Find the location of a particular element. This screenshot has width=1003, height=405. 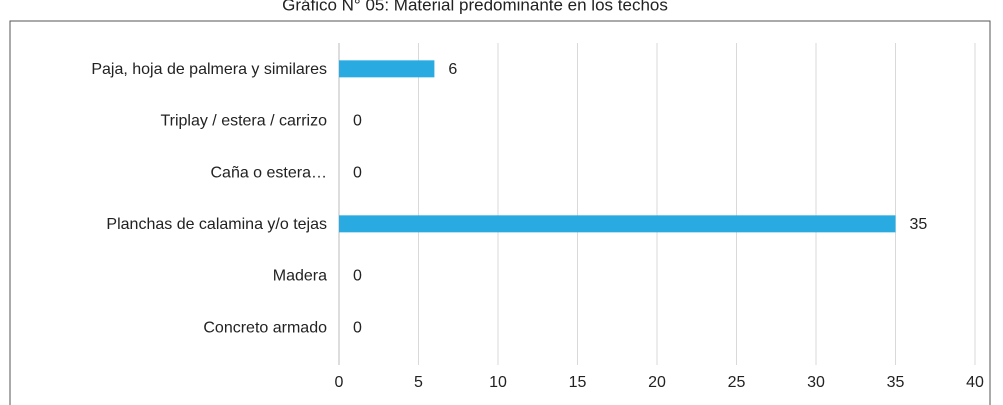

x-tick-label: 40 is located at coordinates (975, 382).